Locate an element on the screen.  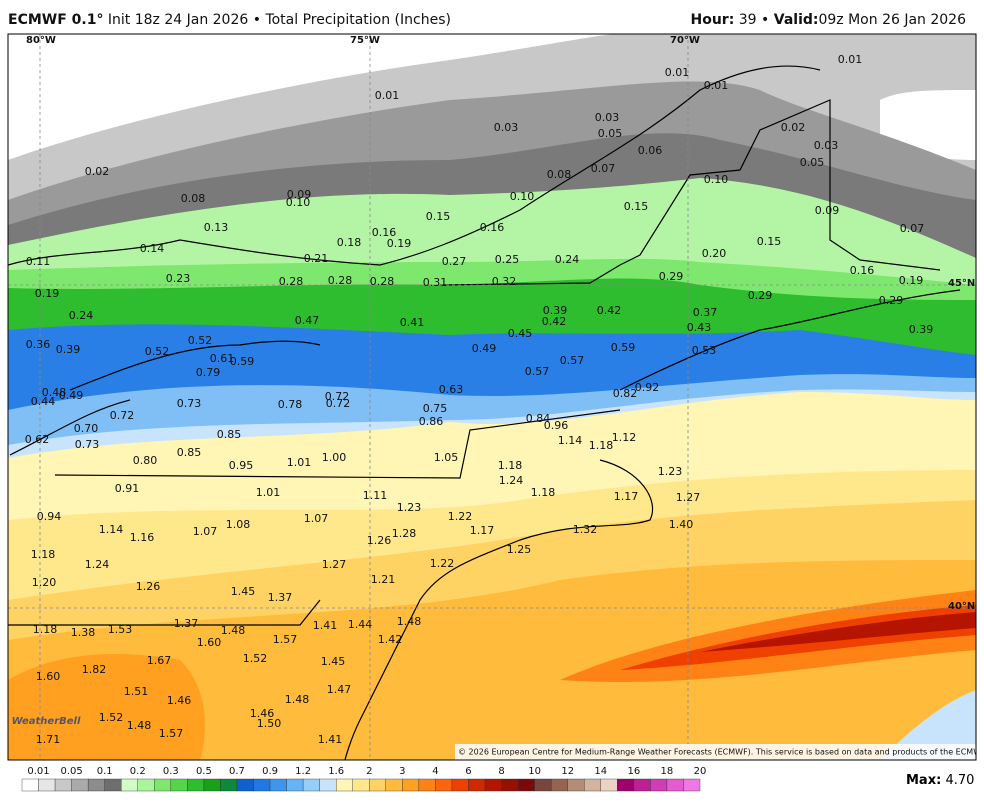
precip-value: 1.20 is located at coordinates (44, 582).